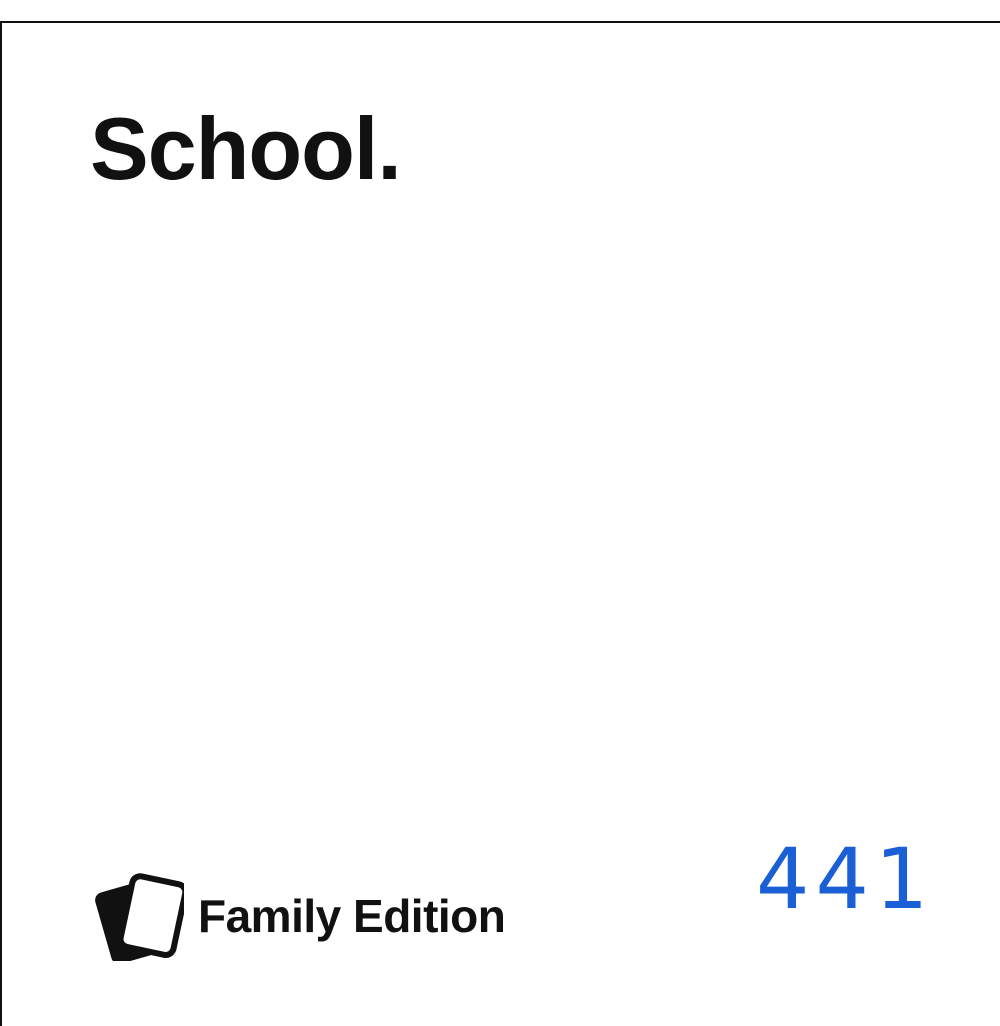 This screenshot has width=1000, height=1026. Describe the element at coordinates (139, 917) in the screenshot. I see `cards-icon` at that location.